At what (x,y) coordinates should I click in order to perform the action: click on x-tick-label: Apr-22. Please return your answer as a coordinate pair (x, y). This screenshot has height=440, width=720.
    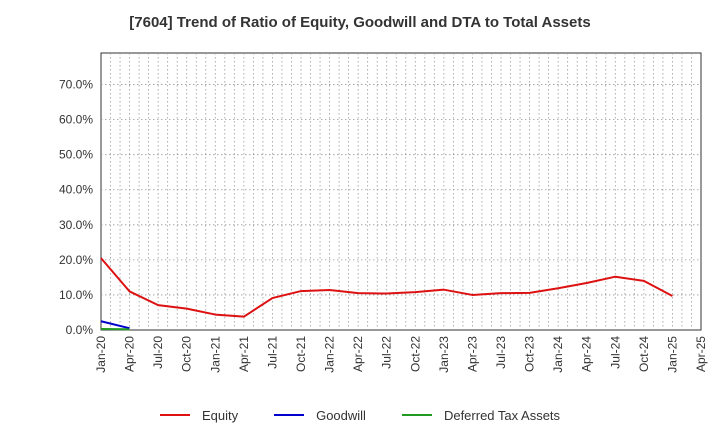
    Looking at the image, I should click on (358, 354).